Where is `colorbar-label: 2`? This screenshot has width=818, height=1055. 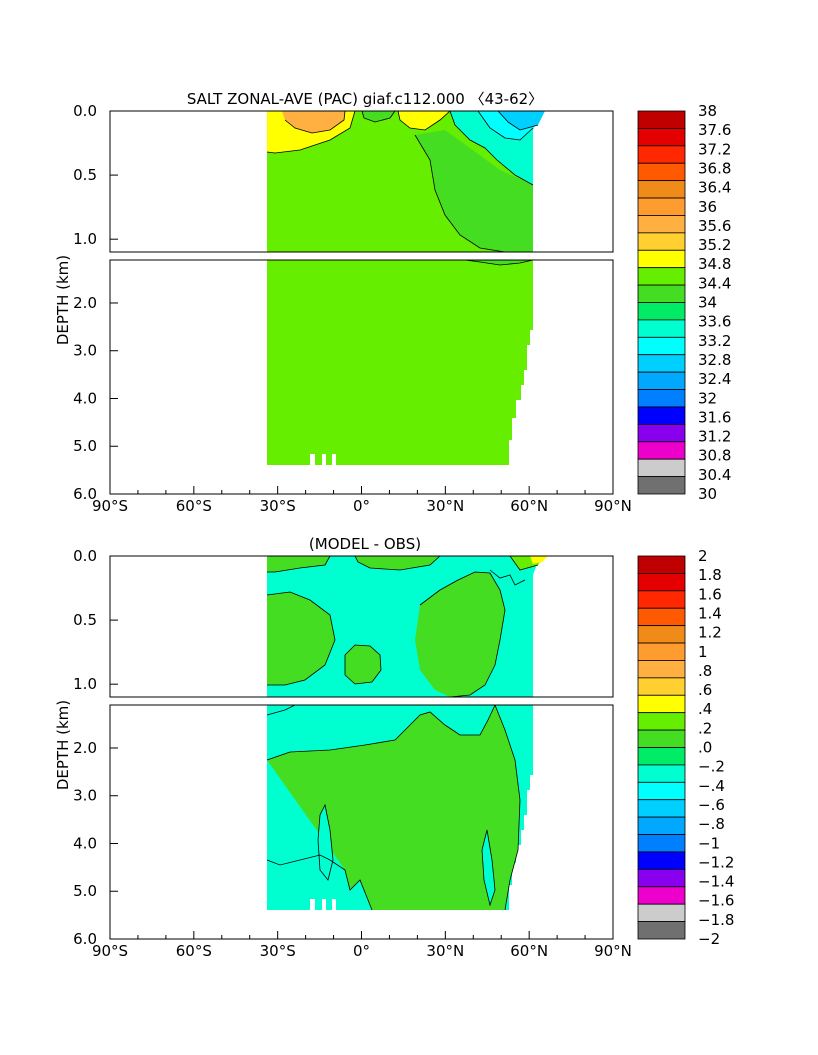 colorbar-label: 2 is located at coordinates (703, 556).